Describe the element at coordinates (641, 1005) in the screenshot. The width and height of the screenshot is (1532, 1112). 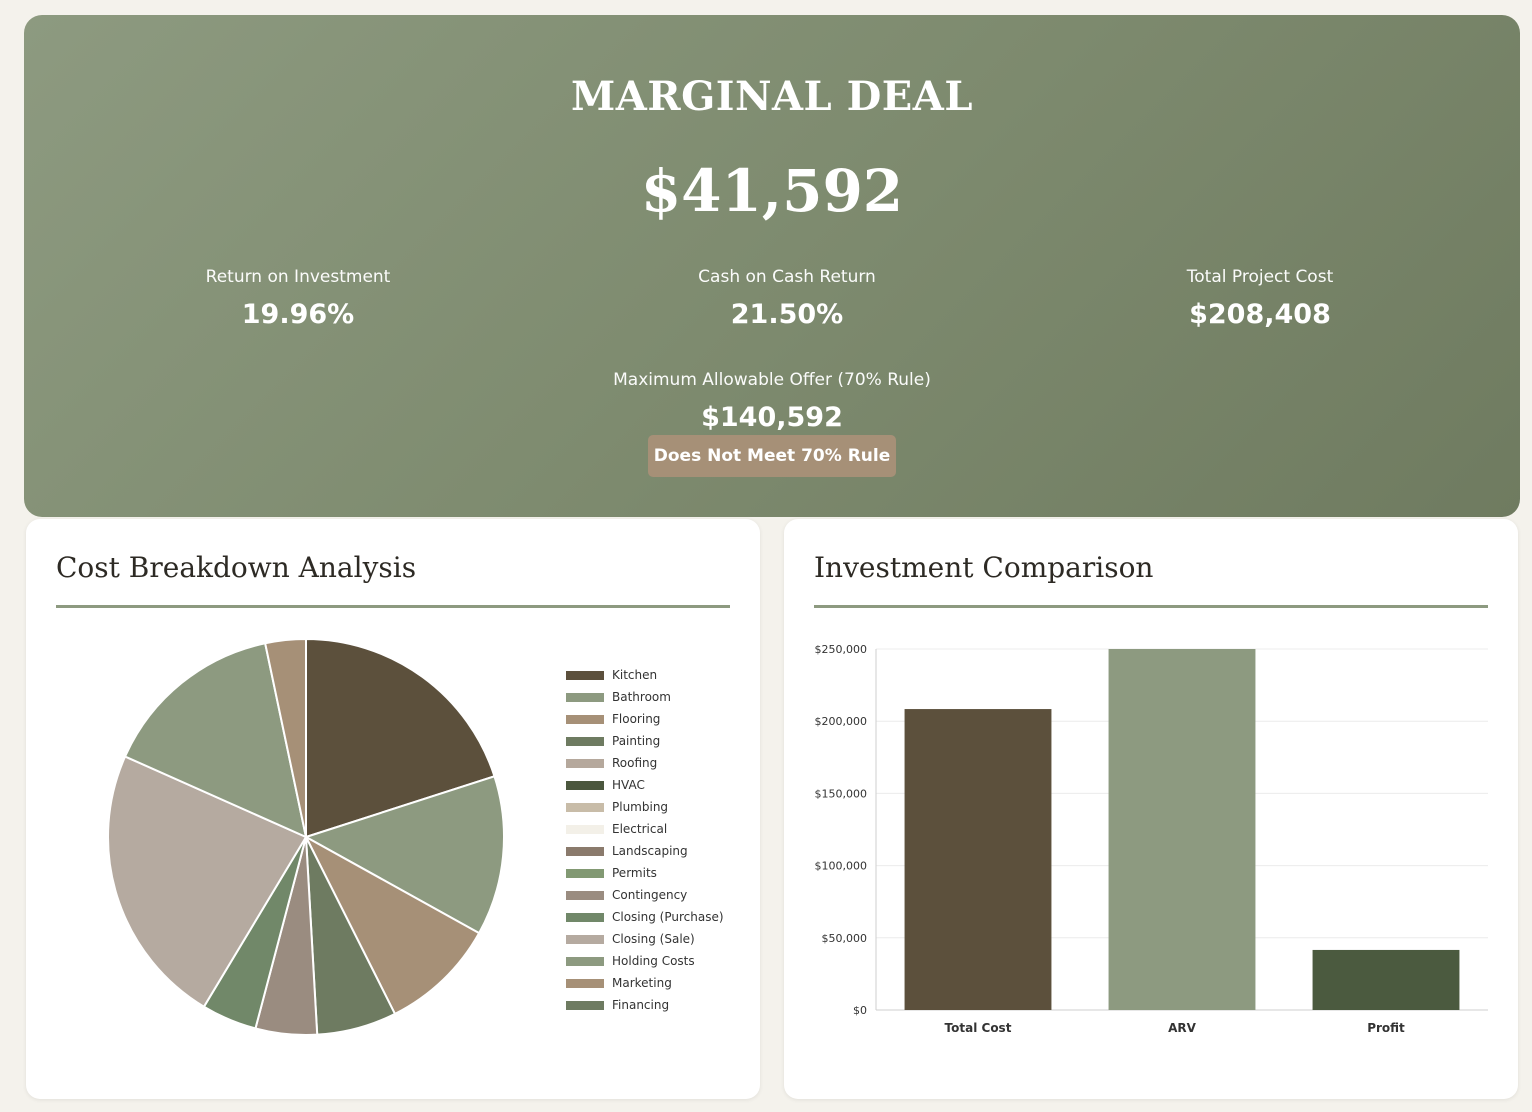
I see `legend-label: Financing` at that location.